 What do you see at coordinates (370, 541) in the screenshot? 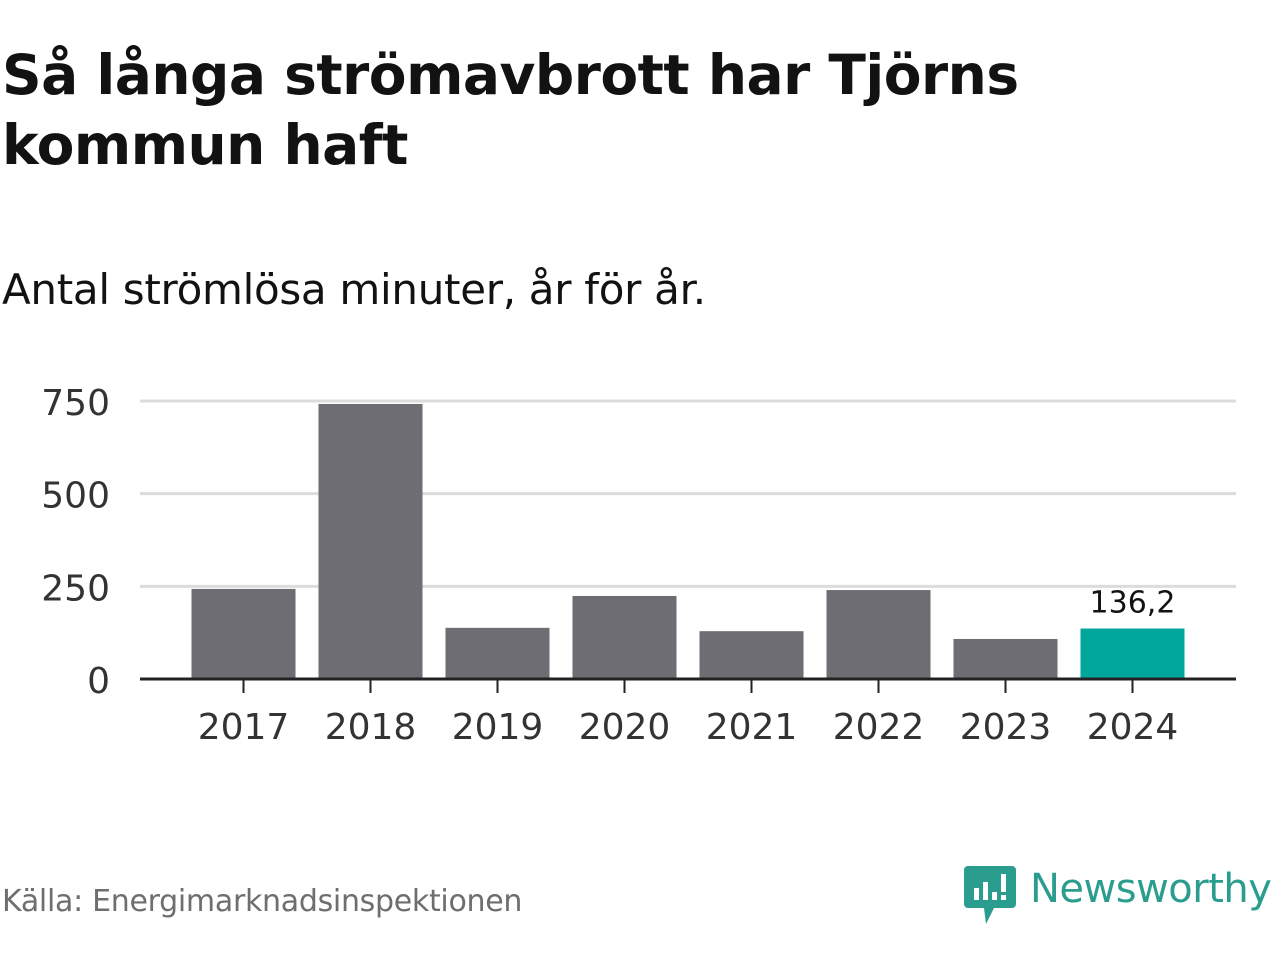
I see `bar-2018` at bounding box center [370, 541].